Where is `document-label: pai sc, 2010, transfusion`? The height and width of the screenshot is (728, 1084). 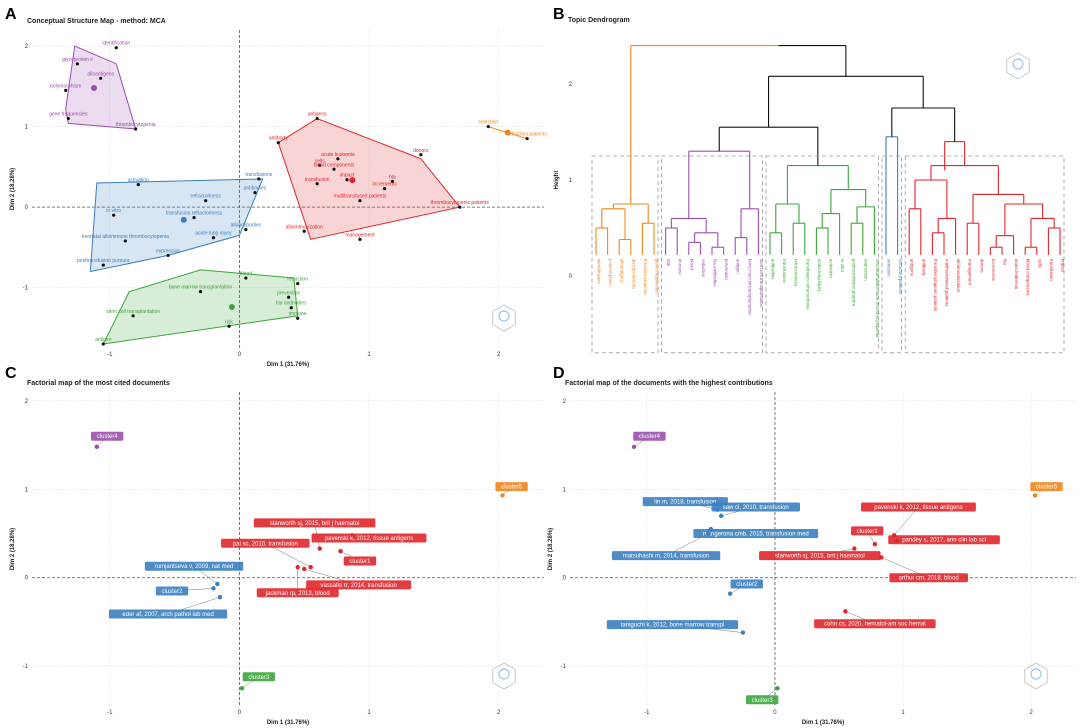 document-label: pai sc, 2010, transfusion is located at coordinates (265, 544).